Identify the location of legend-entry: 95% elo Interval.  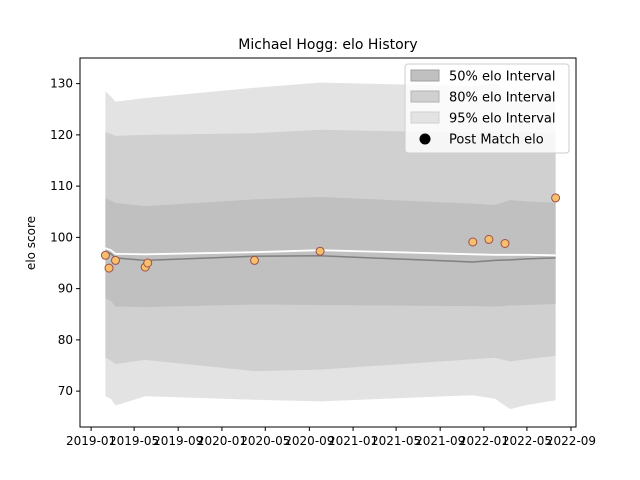
(502, 119).